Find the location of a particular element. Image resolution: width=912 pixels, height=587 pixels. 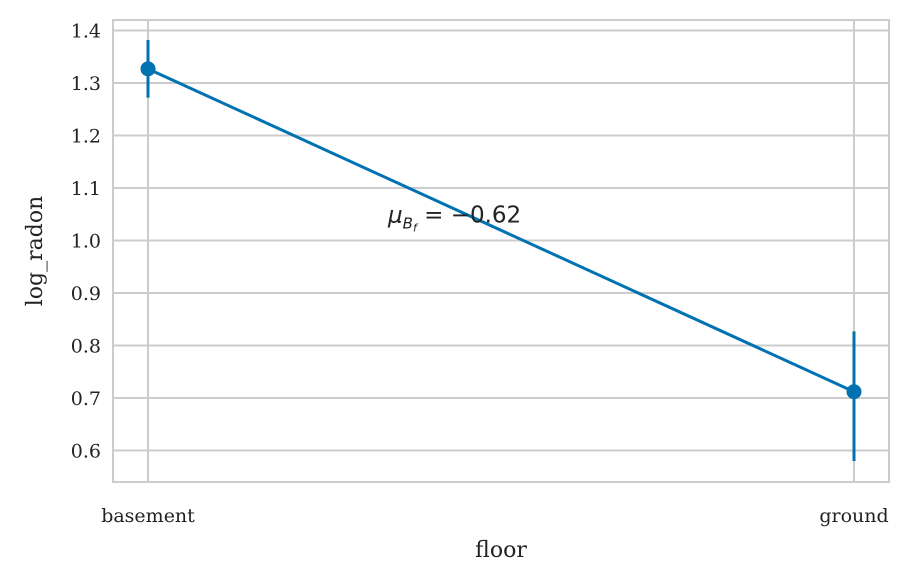

x-tick-label: basement is located at coordinates (148, 516).